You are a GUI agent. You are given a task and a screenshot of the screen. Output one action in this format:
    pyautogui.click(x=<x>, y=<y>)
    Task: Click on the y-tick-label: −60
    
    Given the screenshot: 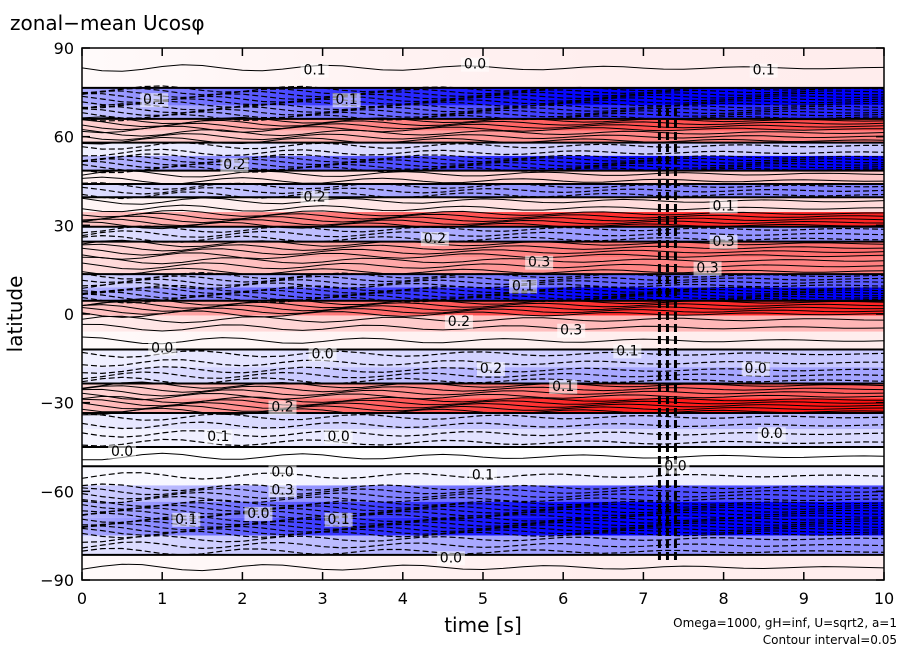 What is the action you would take?
    pyautogui.click(x=57, y=491)
    